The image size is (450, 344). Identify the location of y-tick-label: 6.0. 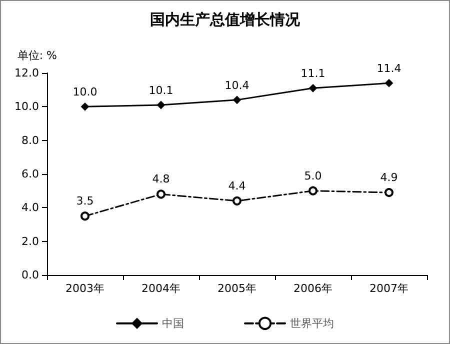
(30, 174).